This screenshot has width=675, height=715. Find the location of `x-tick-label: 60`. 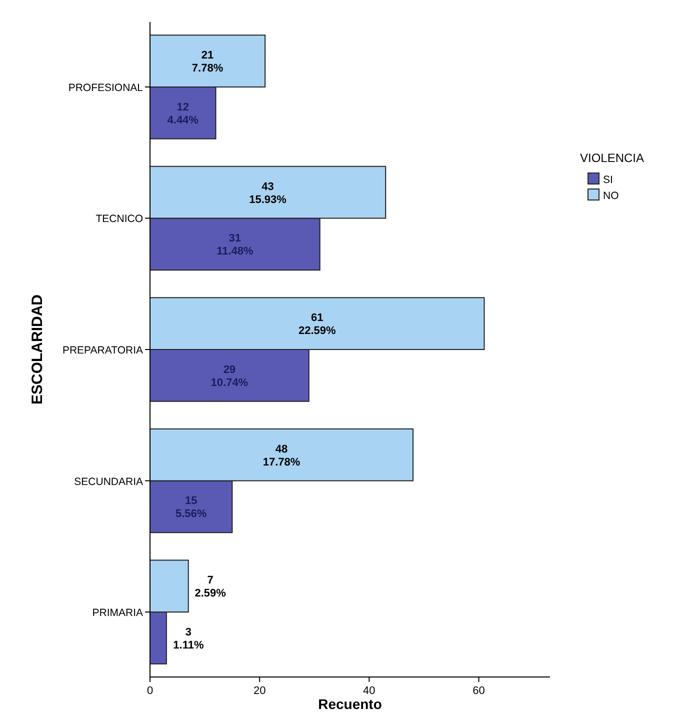

x-tick-label: 60 is located at coordinates (478, 691).